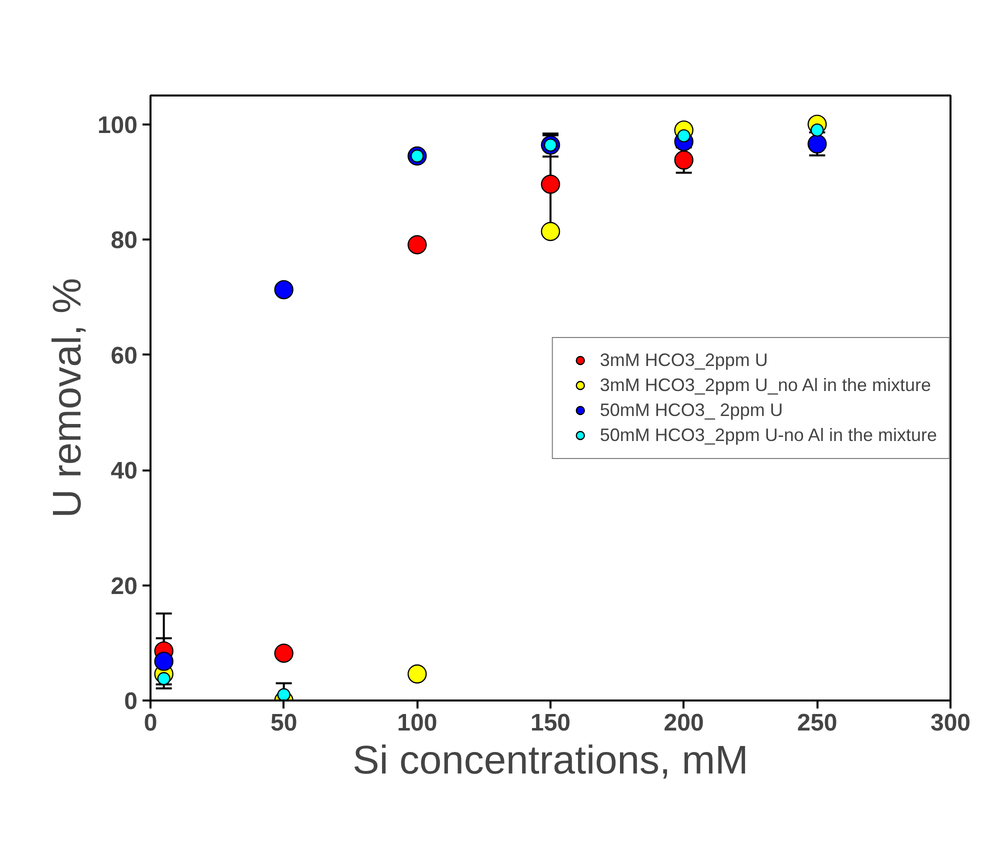 Image resolution: width=992 pixels, height=848 pixels. What do you see at coordinates (124, 356) in the screenshot?
I see `y-tick-label: 60` at bounding box center [124, 356].